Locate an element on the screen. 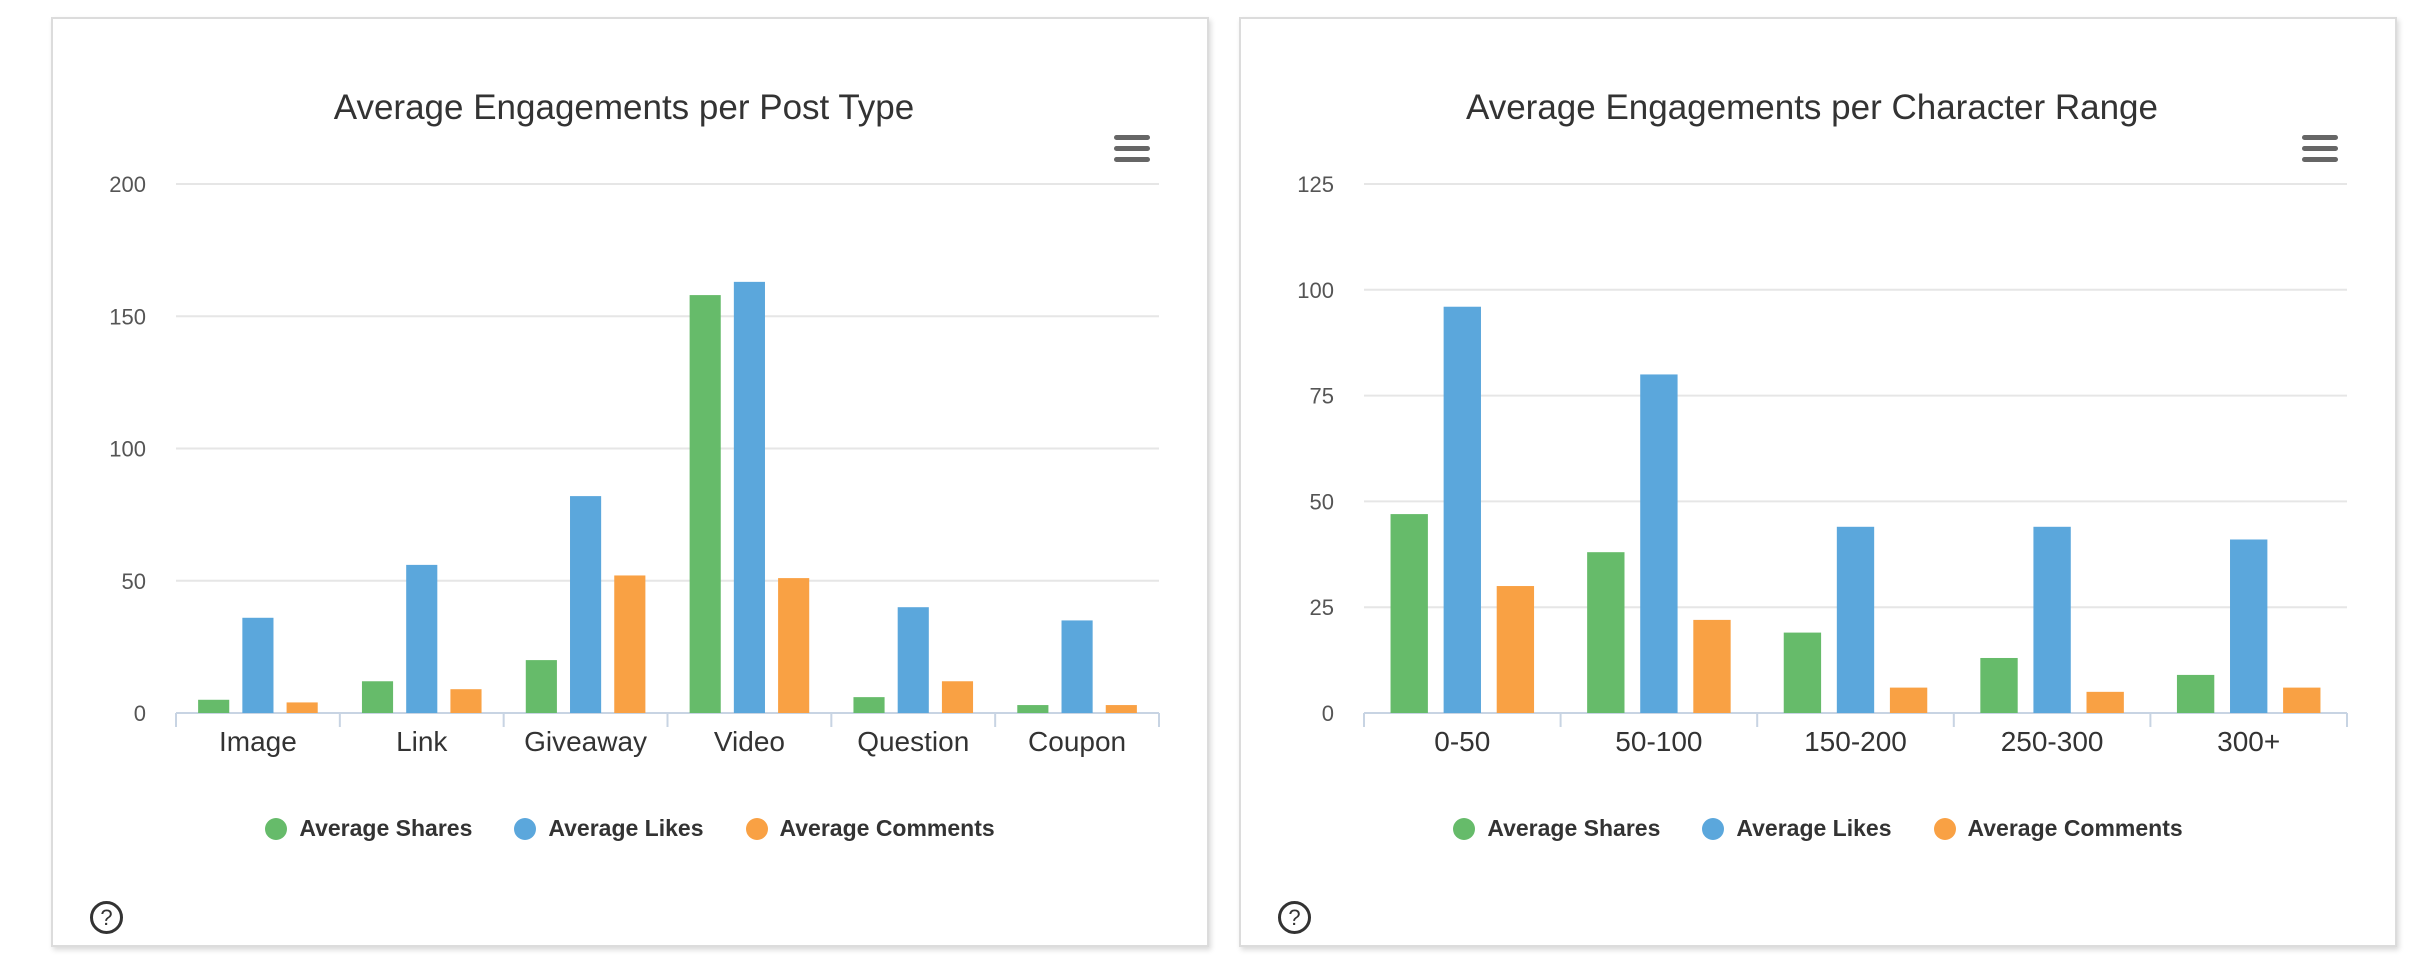 This screenshot has width=2432, height=956. y-tick-label: 150 is located at coordinates (127, 316).